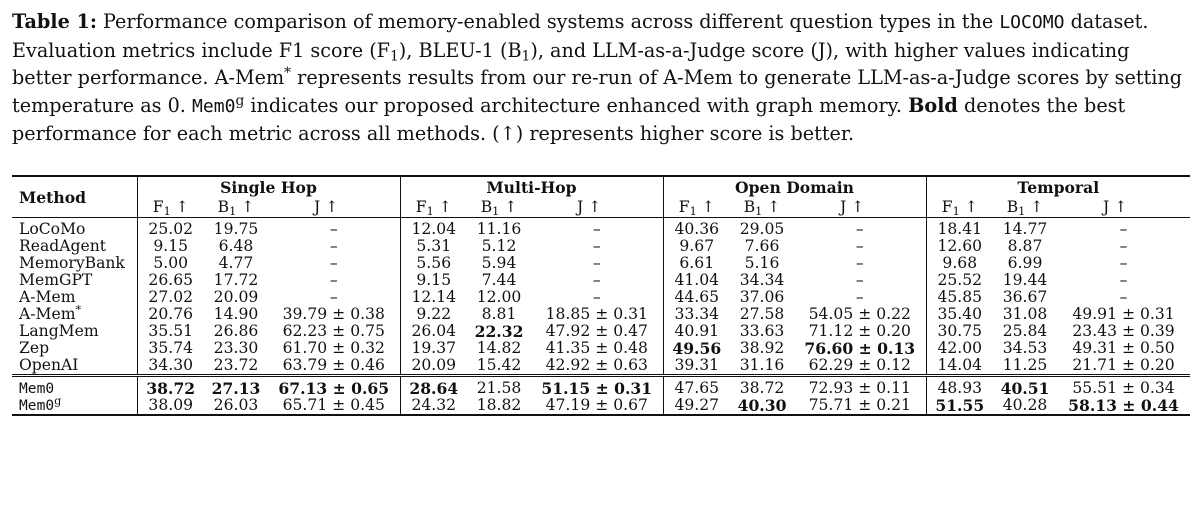 The image size is (1200, 509). Describe the element at coordinates (859, 388) in the screenshot. I see `table-cell: 72.93 ± 0.11` at that location.